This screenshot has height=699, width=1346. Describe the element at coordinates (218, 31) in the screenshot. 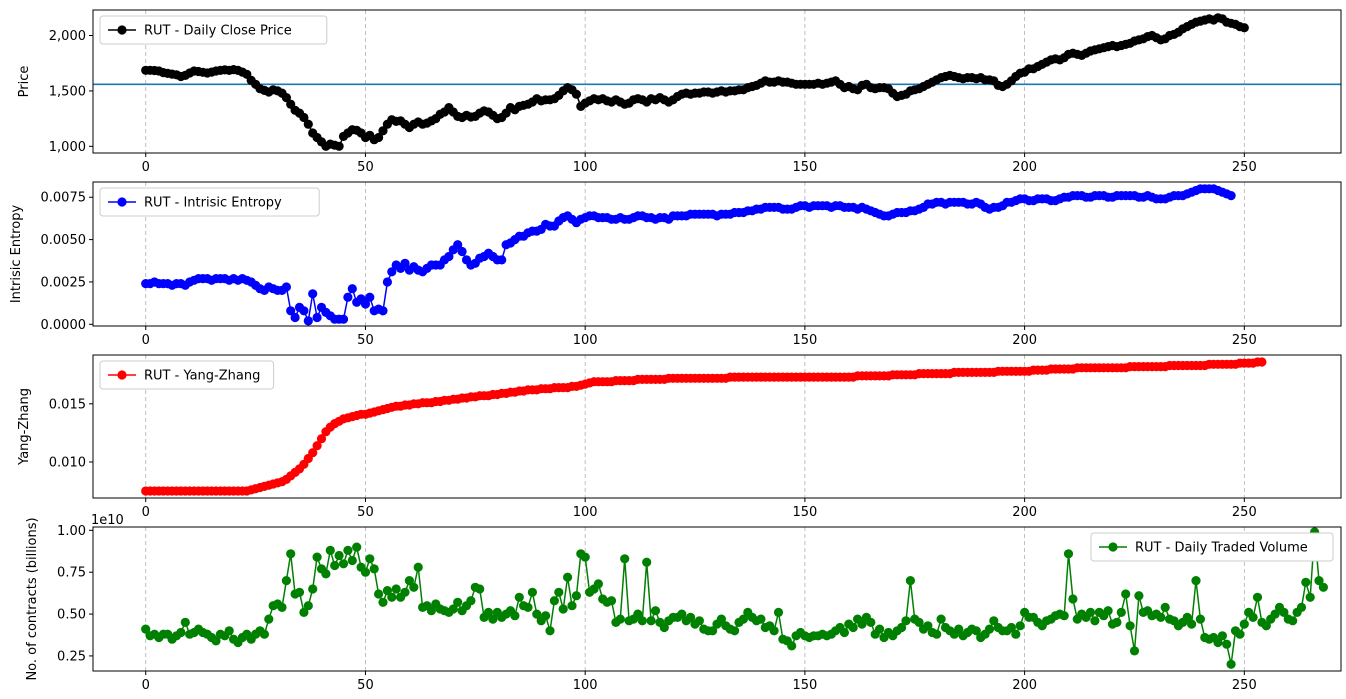

I see `legend-label-price: RUT - Daily Close Price` at that location.